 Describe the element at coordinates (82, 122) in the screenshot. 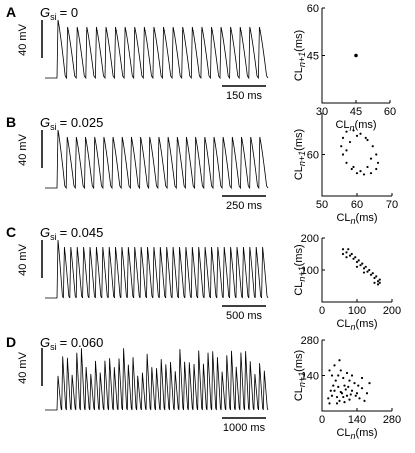

I see `parameter-value: = 0.025` at that location.